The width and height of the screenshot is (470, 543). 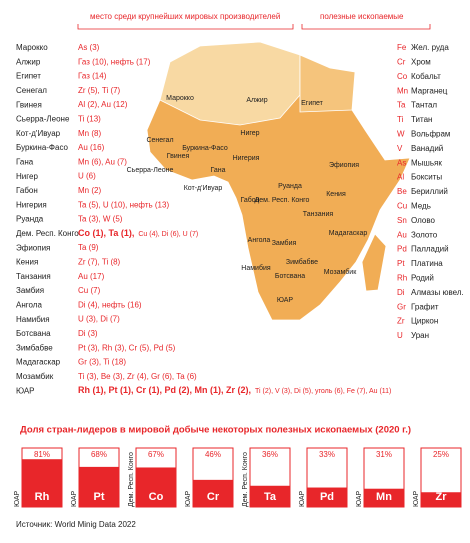 I want to click on element-label: Ta, so click(x=270, y=497).